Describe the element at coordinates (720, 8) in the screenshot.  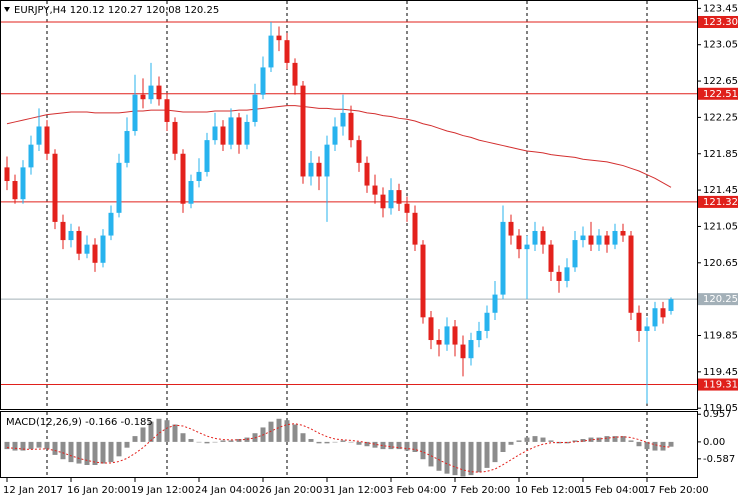
I see `y-tick-label: 123.45` at that location.